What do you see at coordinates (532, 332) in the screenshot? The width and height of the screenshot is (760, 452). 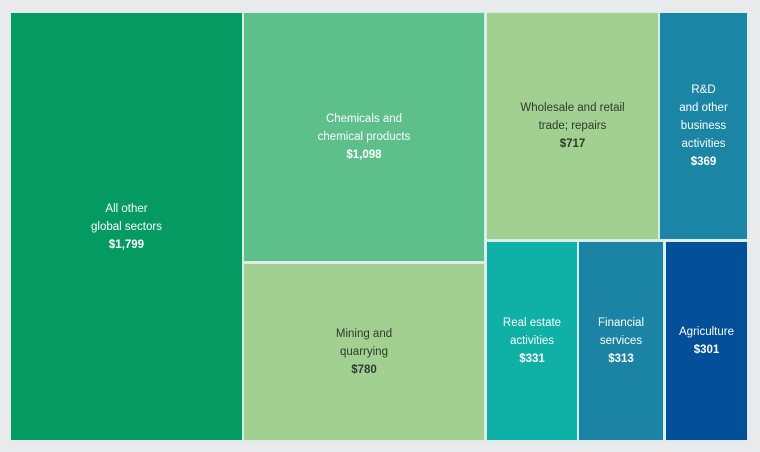 I see `tile-label: Real estate activities` at bounding box center [532, 332].